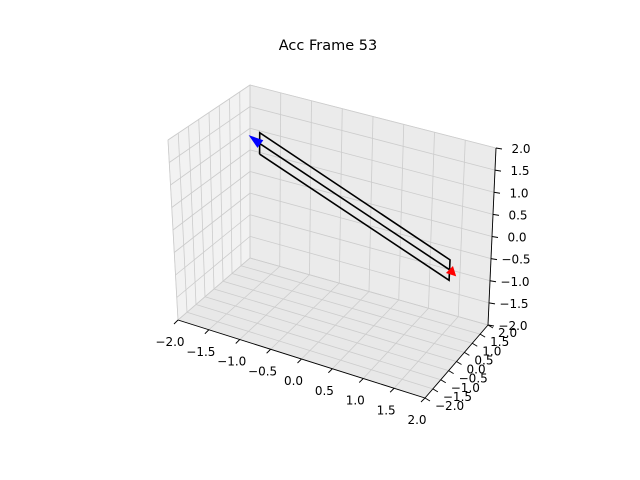 This screenshot has height=480, width=640. What do you see at coordinates (328, 46) in the screenshot?
I see `chart-title: Acc Frame 53` at bounding box center [328, 46].